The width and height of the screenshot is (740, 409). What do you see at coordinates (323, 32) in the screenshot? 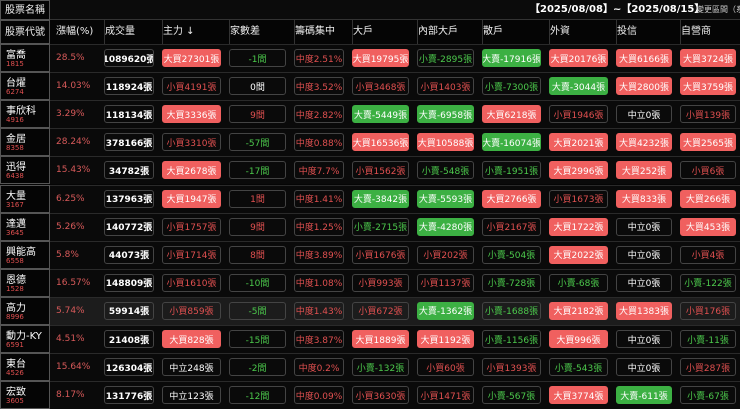
I see `column-header: 籌碼集中` at bounding box center [323, 32].